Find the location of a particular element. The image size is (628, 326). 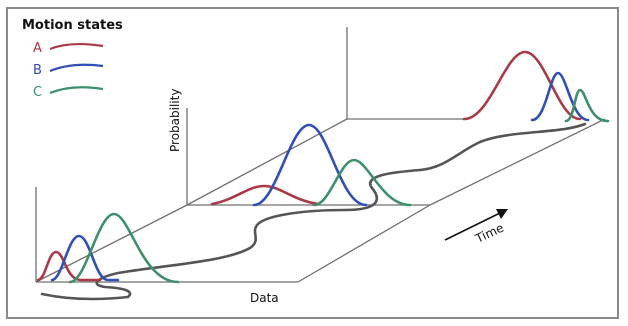

back-curve-a is located at coordinates (522, 85).